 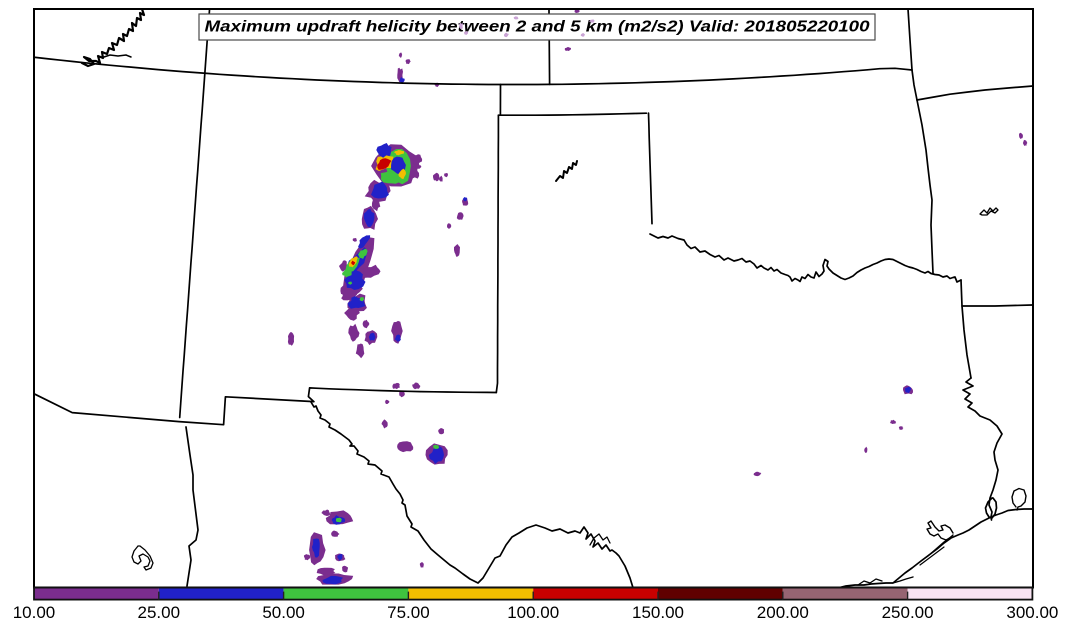 I want to click on svg-text: 100.00, so click(x=533, y=612).